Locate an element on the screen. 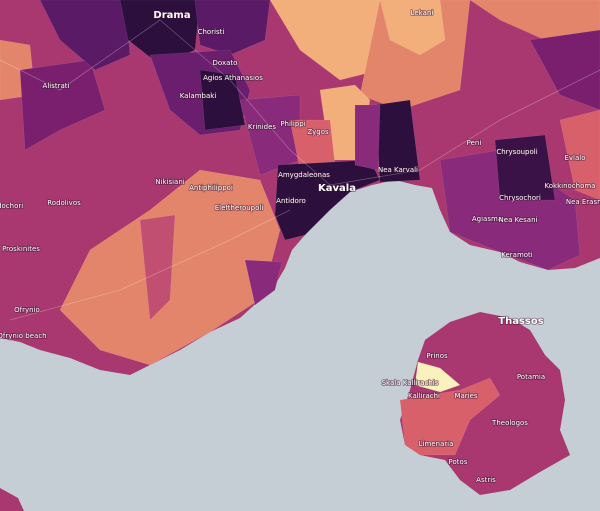 This screenshot has width=600, height=511. place-label: Choristi is located at coordinates (211, 32).